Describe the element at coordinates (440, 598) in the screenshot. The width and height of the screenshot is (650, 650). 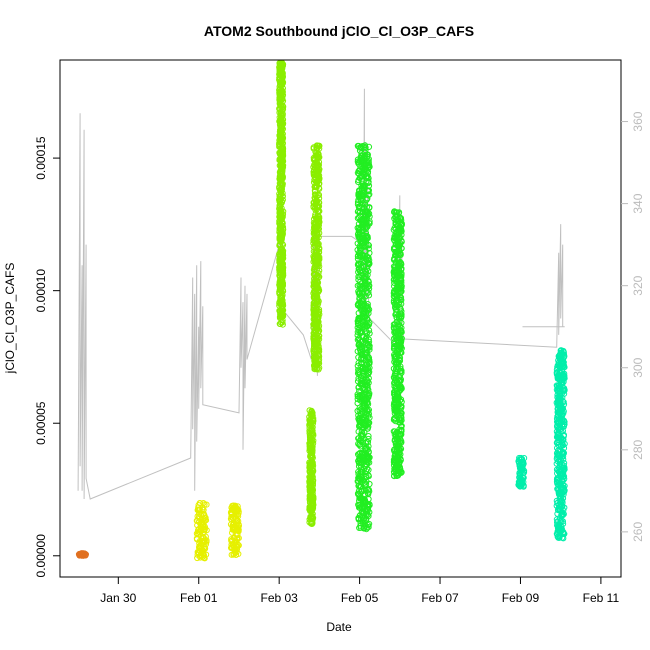
I see `x-tick-label: Feb 07` at that location.